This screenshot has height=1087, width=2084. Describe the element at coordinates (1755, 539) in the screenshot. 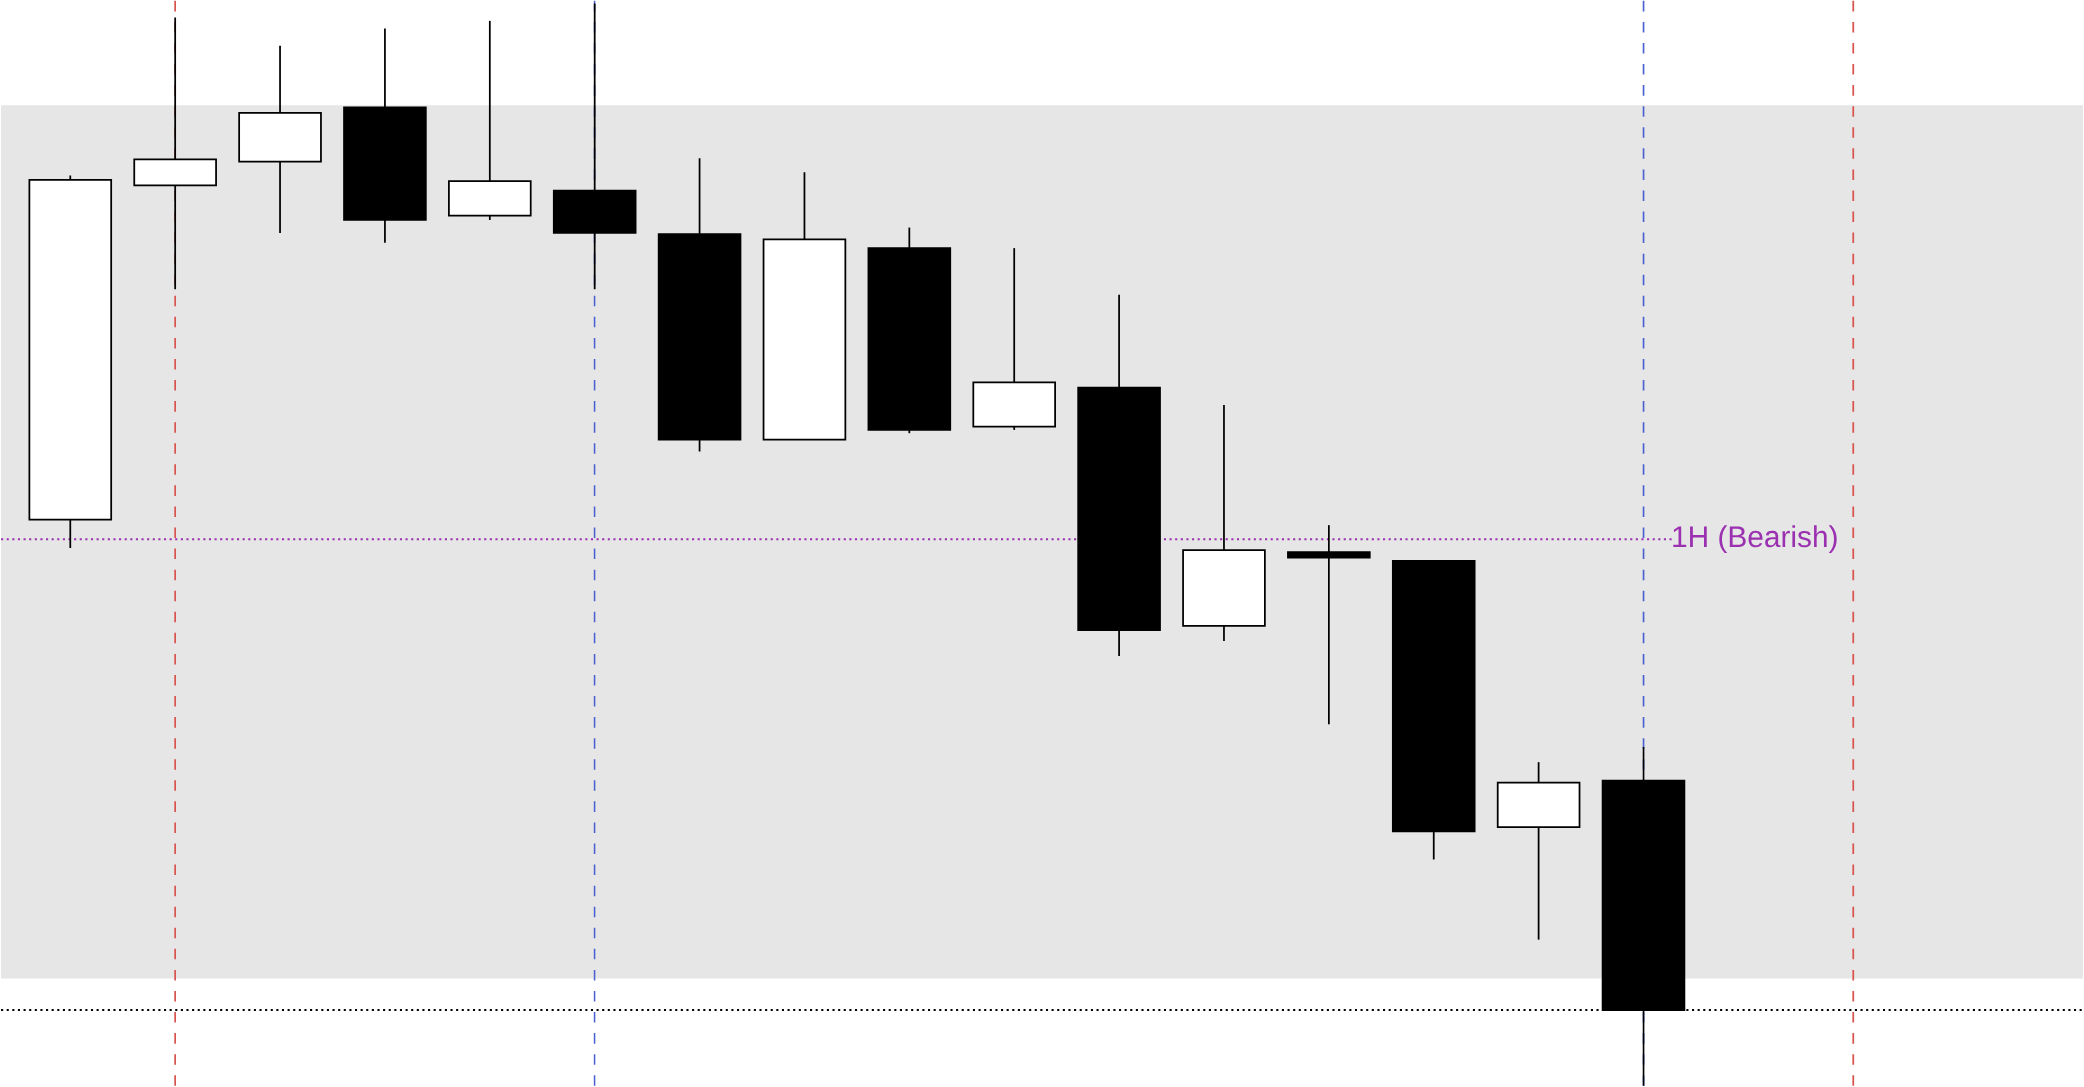

I see `ref-line-label: 1H (Bearish)` at that location.